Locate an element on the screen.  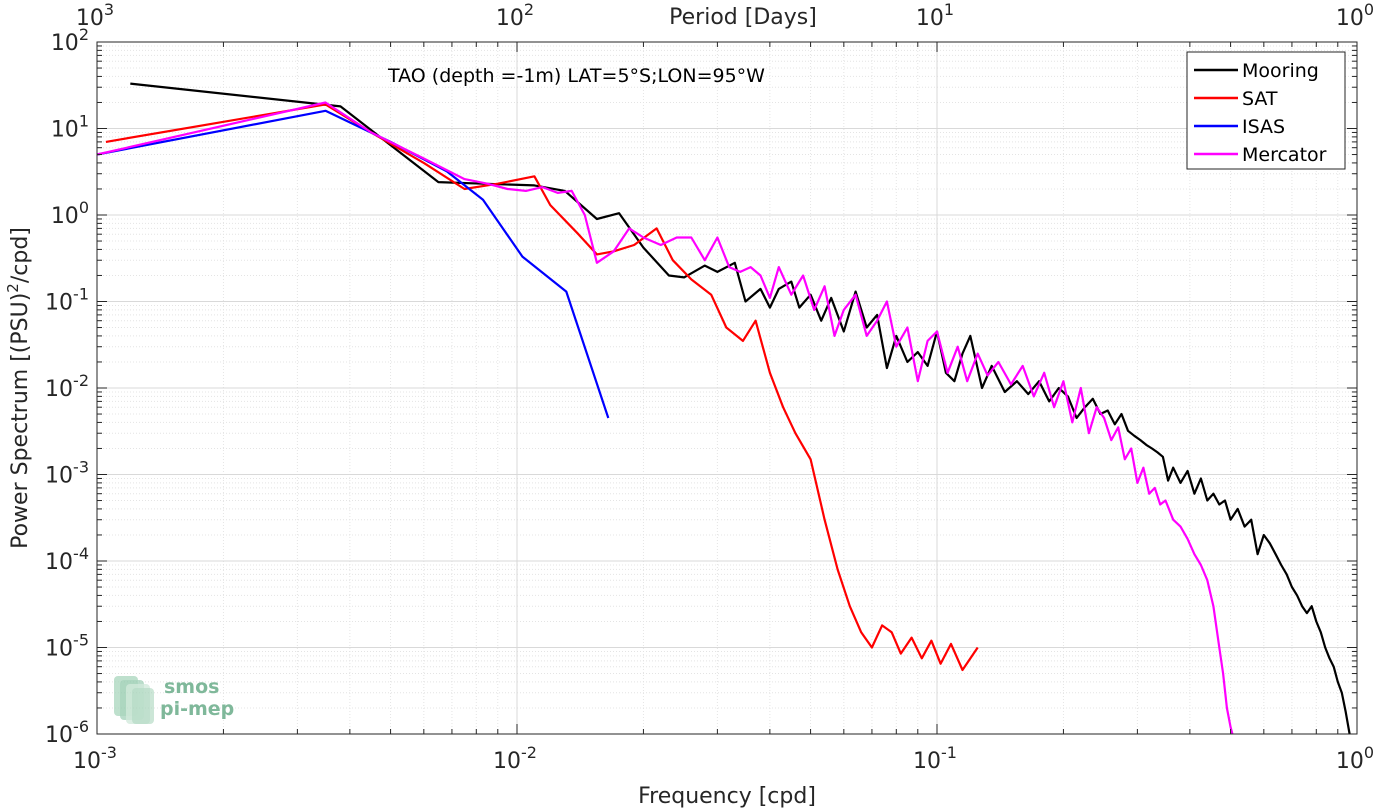
legend-box is located at coordinates (1266, 110).